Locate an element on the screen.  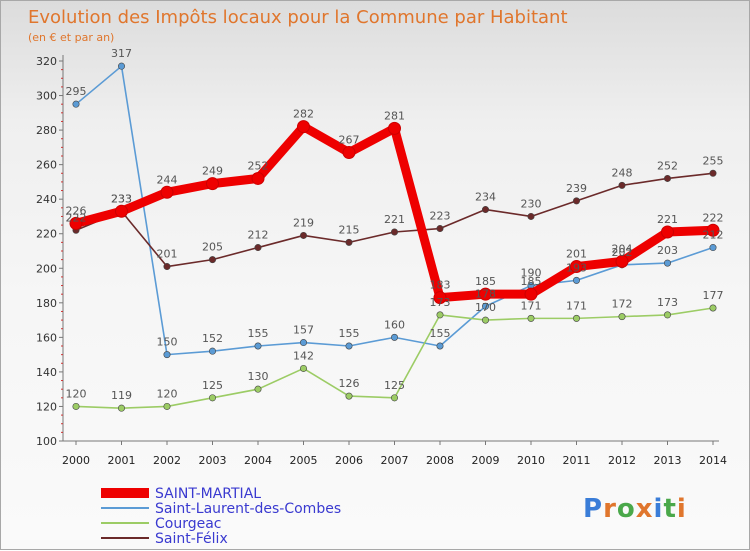
data-label-saint-felix: 239 is located at coordinates (576, 188).